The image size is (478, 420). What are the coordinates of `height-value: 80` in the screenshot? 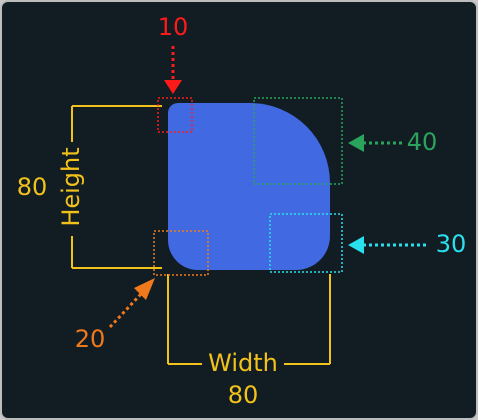 It's located at (32, 187).